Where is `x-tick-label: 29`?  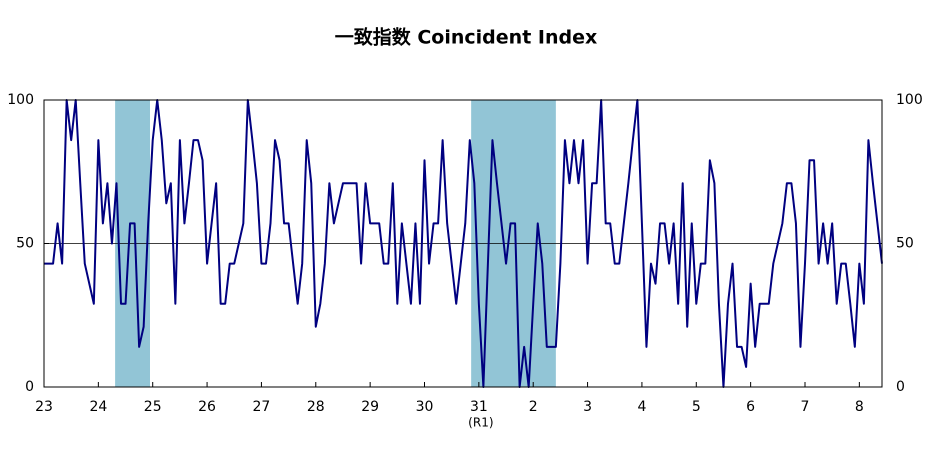 x-tick-label: 29 is located at coordinates (370, 407).